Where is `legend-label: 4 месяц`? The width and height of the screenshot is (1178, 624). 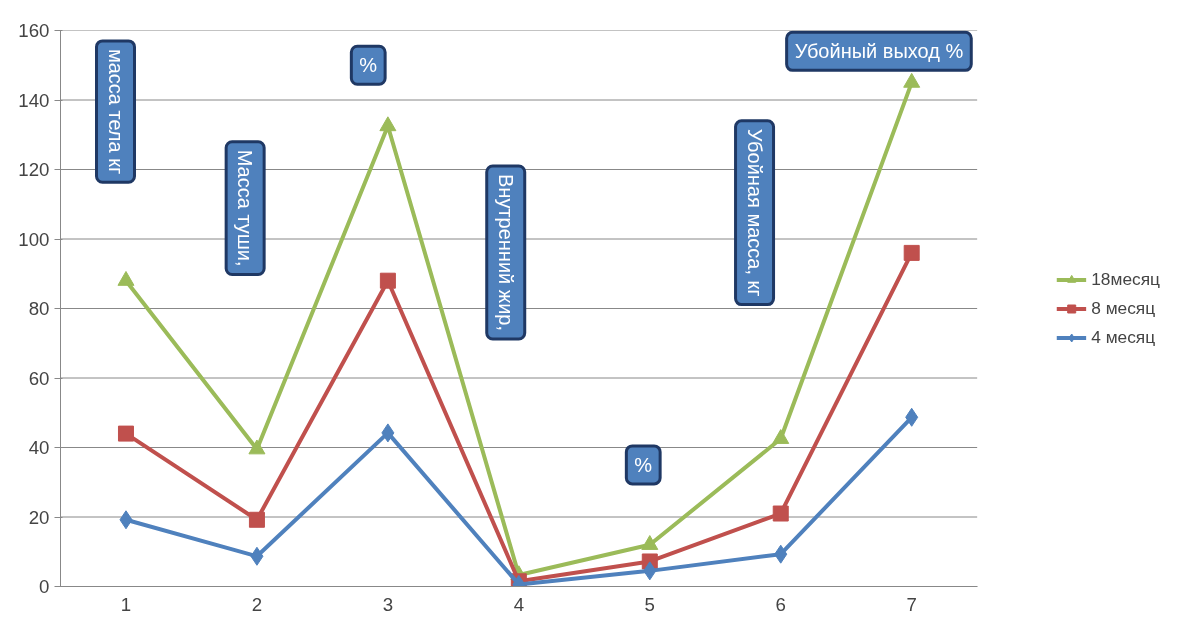
legend-label: 4 месяц is located at coordinates (1123, 337).